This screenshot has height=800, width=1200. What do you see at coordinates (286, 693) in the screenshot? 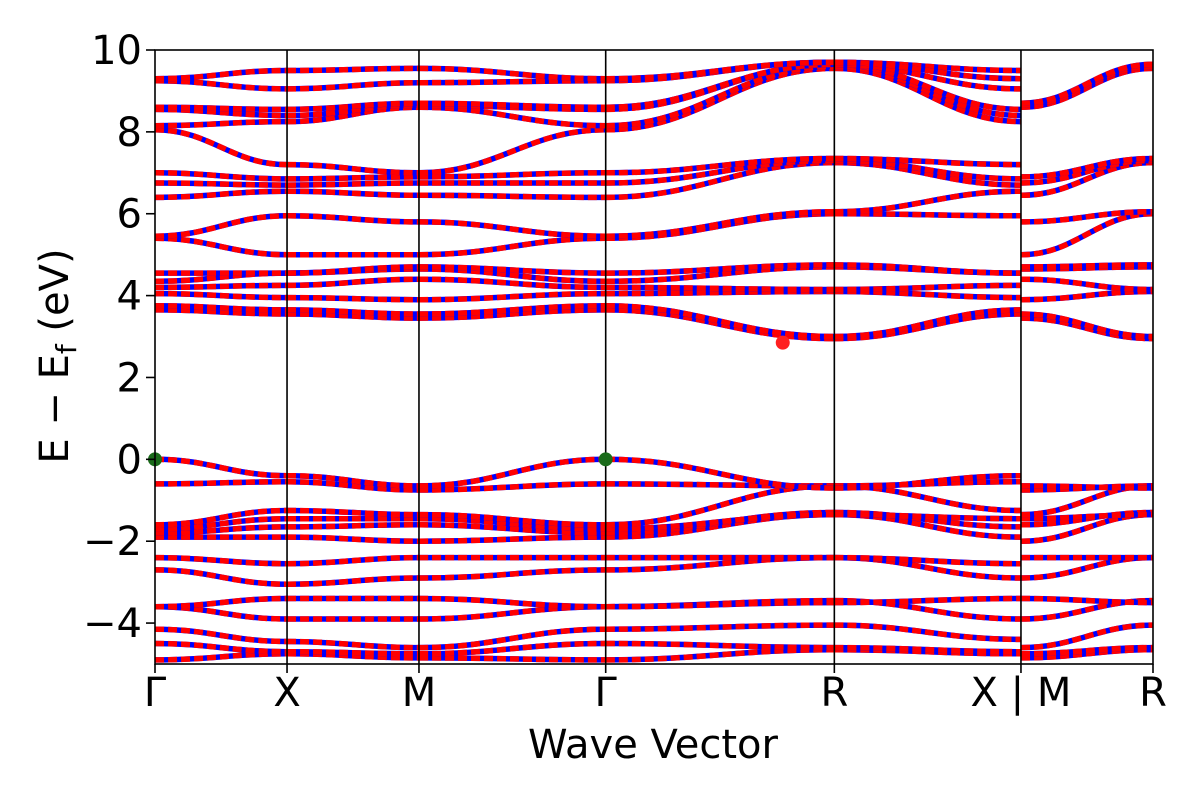
I see `kpoint-label: X` at bounding box center [286, 693].